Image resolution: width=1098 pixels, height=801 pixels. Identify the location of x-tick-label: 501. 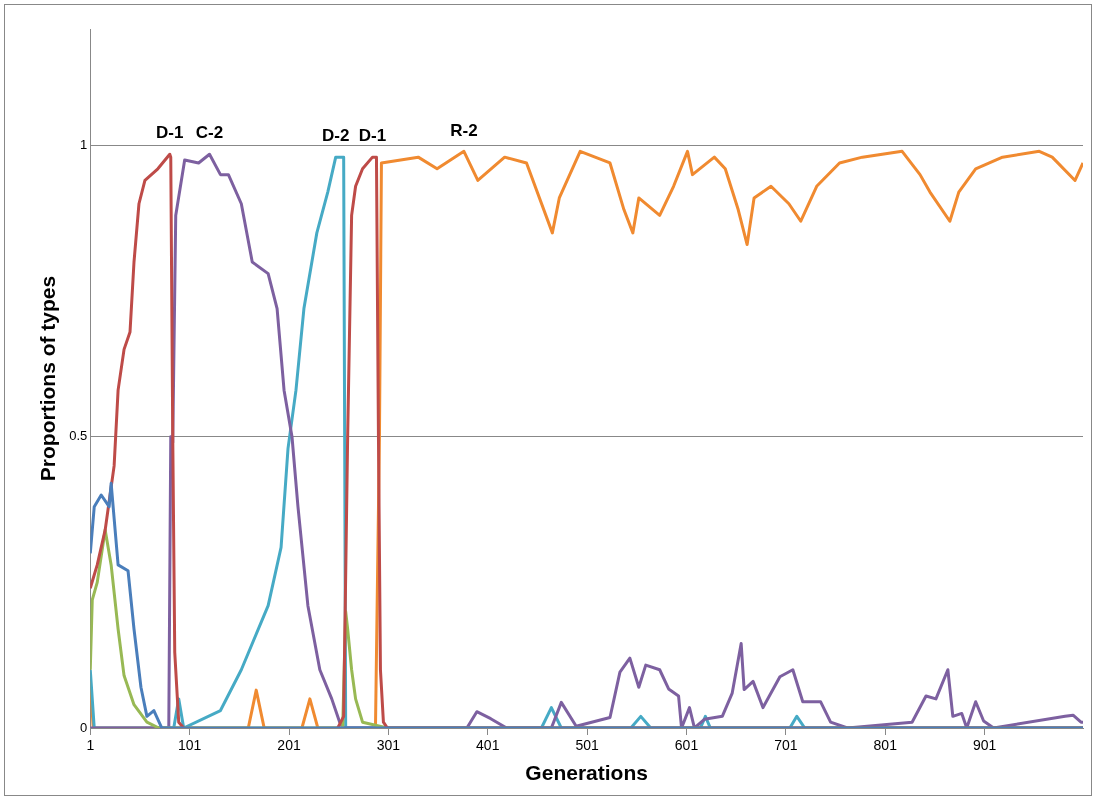
(587, 745).